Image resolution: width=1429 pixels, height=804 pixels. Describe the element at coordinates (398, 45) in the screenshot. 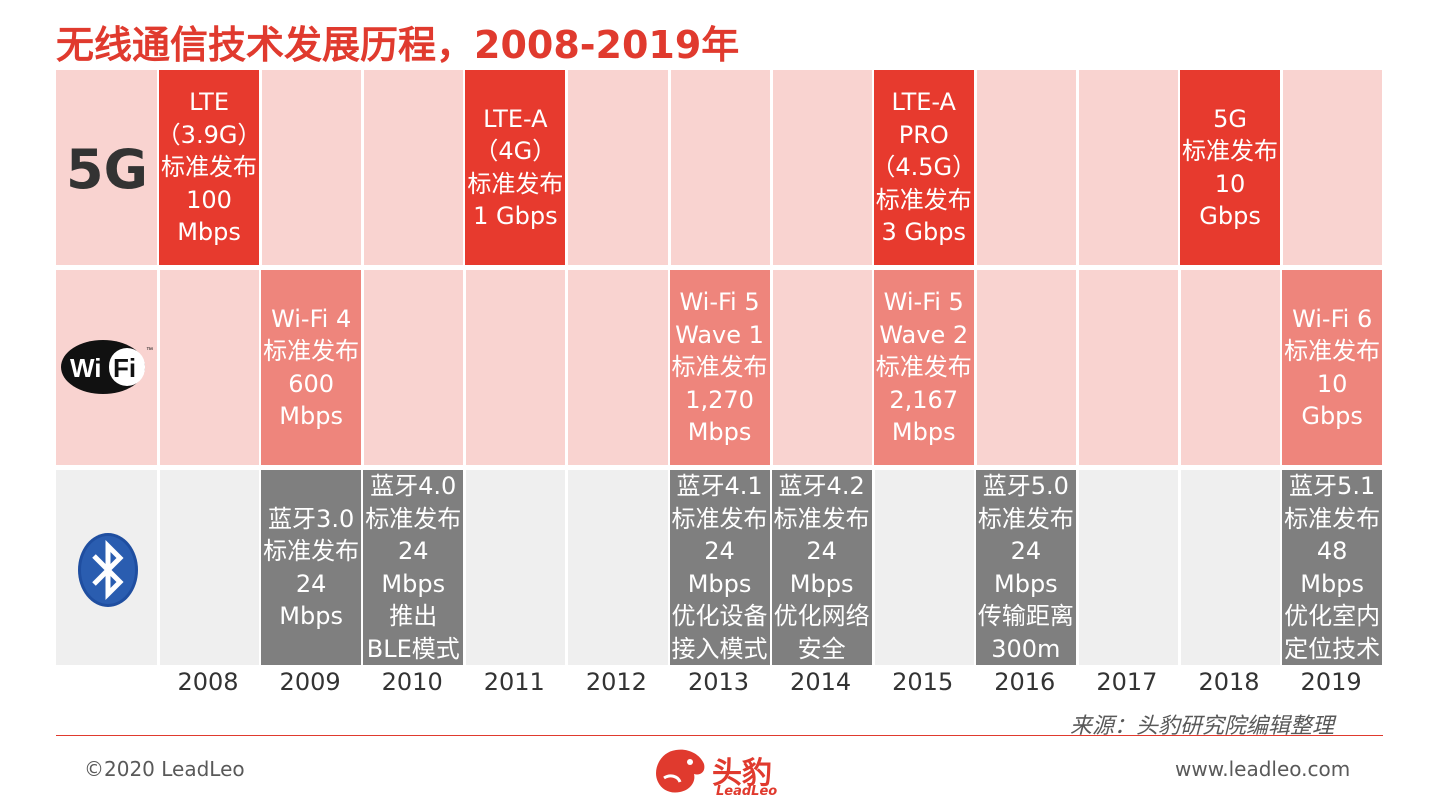

I see `page-title: 无线通信技术发展历程，2008-2019年` at that location.